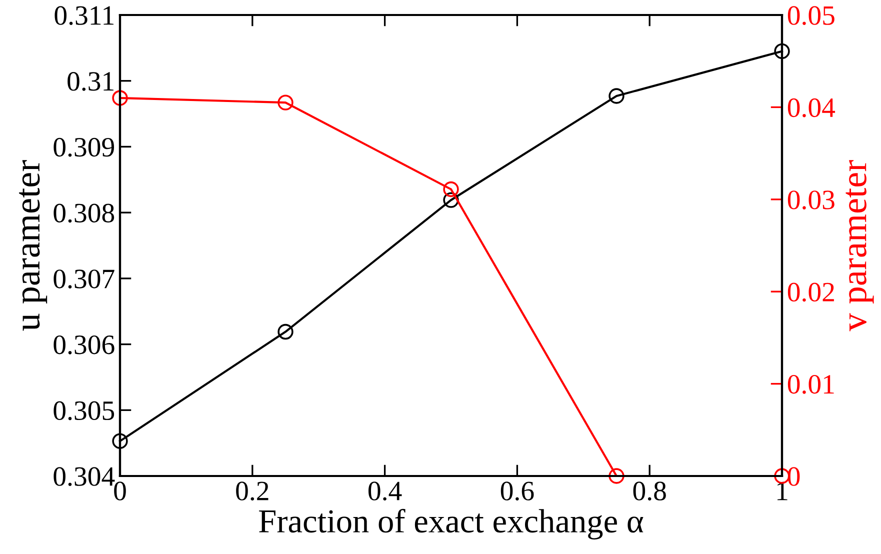 The height and width of the screenshot is (554, 881). Describe the element at coordinates (811, 292) in the screenshot. I see `y2-tick-label: 0.02` at that location.